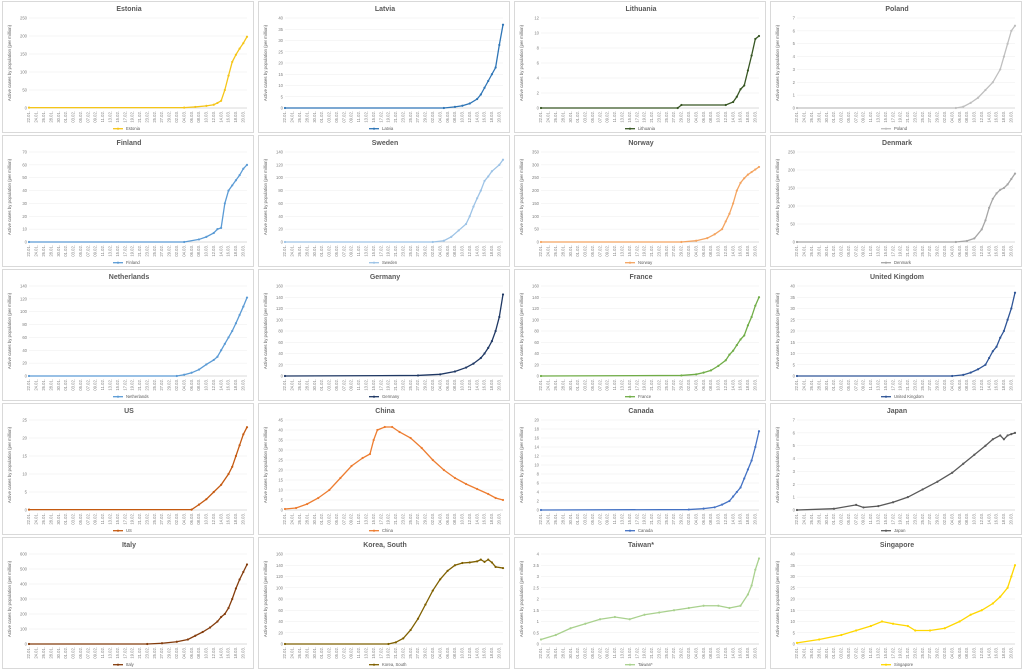 The width and height of the screenshot is (1024, 671). I want to click on x-tick-label: 09.02., so click(607, 385).